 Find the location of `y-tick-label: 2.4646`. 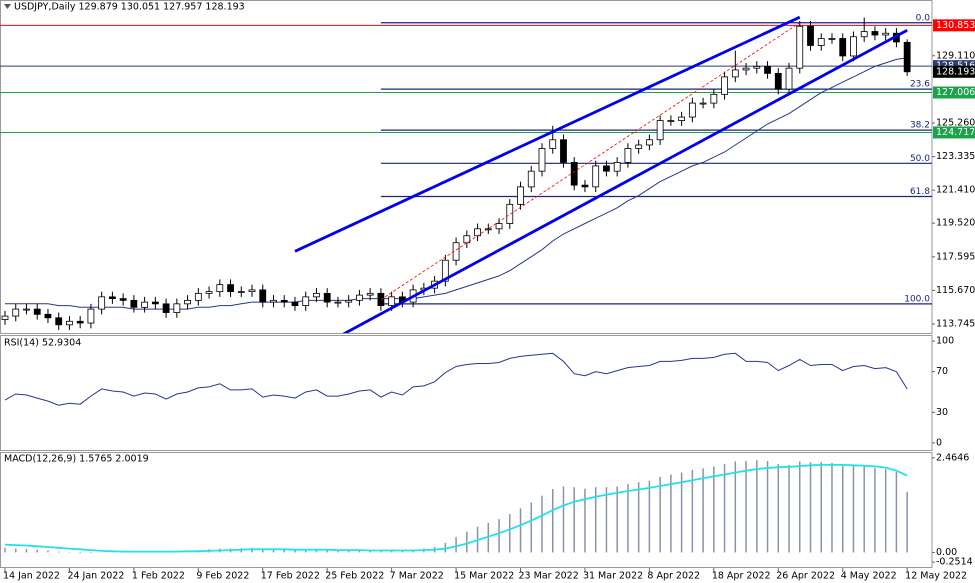

y-tick-label: 2.4646 is located at coordinates (952, 457).